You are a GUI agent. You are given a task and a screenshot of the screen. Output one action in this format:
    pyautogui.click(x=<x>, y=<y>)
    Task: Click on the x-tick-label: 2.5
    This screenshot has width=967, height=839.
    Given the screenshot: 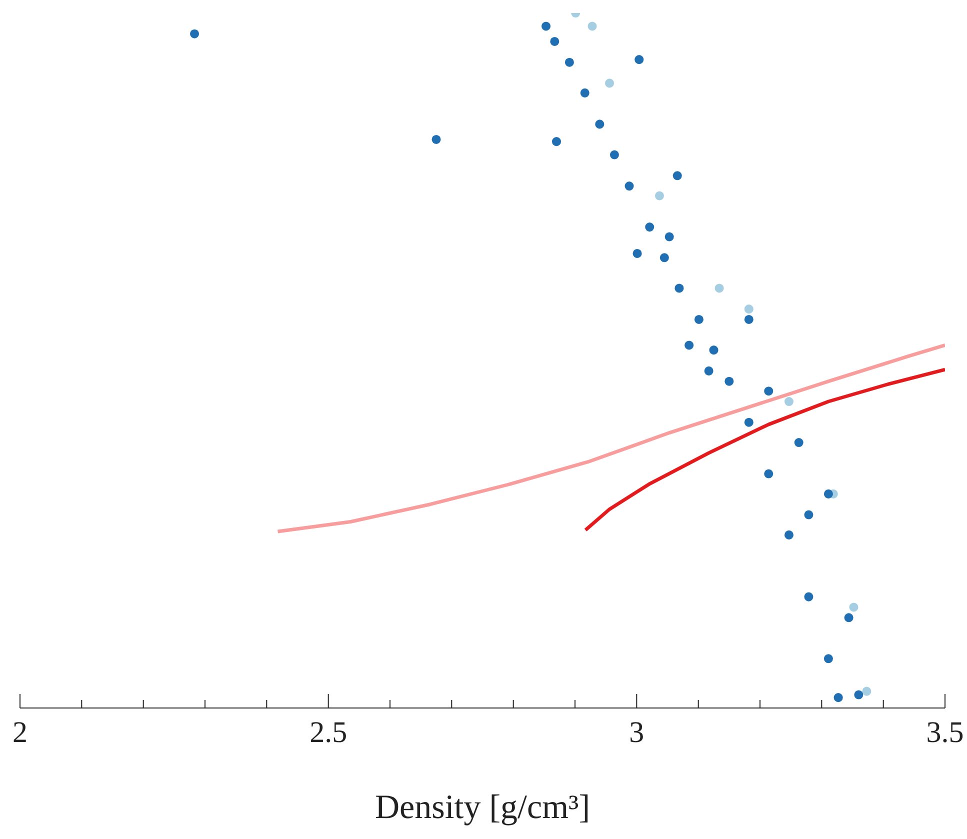 What is the action you would take?
    pyautogui.click(x=329, y=732)
    